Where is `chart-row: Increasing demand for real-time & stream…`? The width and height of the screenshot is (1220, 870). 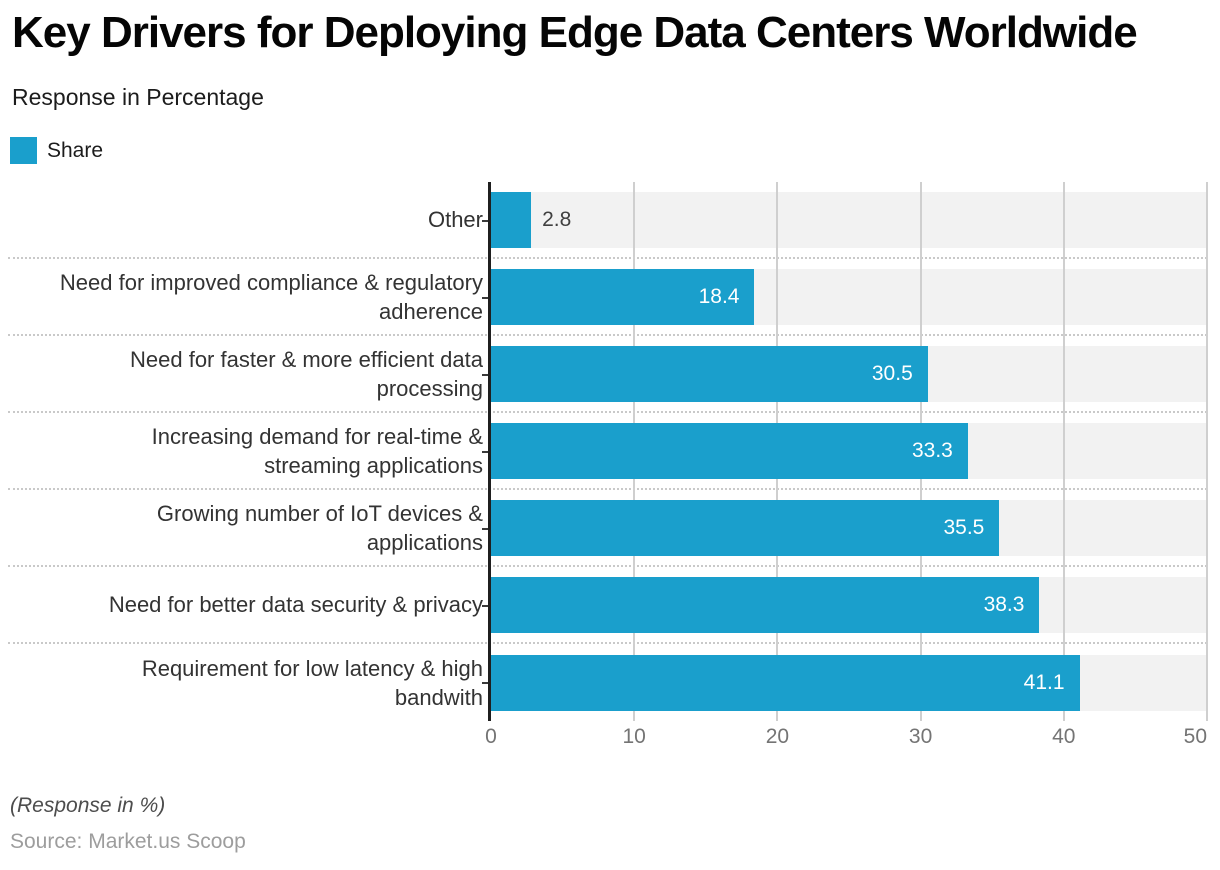 chart-row: Increasing demand for real-time & stream… is located at coordinates (607, 451).